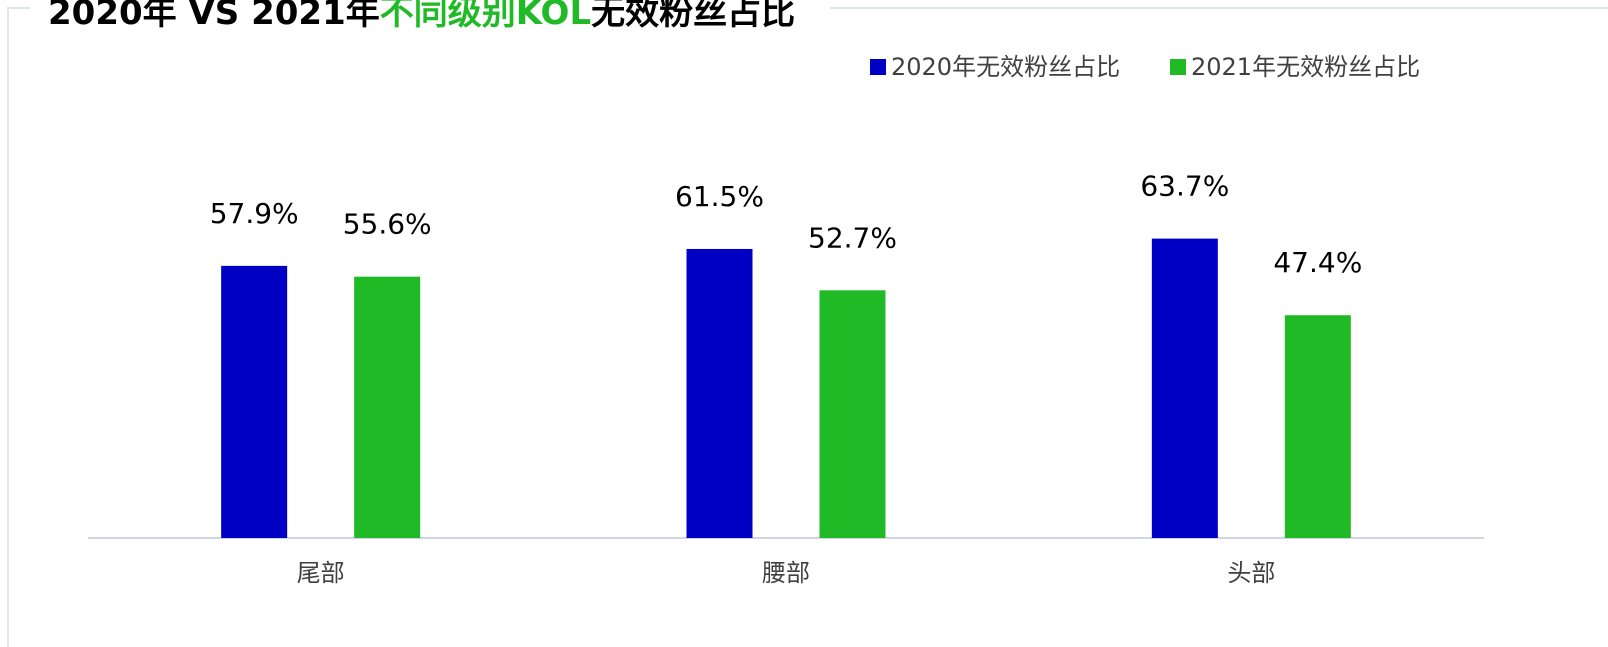 The image size is (1608, 647). Describe the element at coordinates (719, 196) in the screenshot. I see `data-label: 61.5%` at that location.